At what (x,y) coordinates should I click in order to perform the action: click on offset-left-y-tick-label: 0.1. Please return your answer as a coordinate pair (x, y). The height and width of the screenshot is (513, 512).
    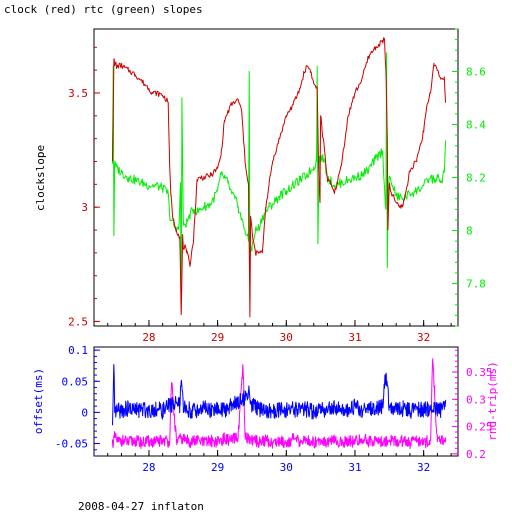
    Looking at the image, I should click on (78, 350).